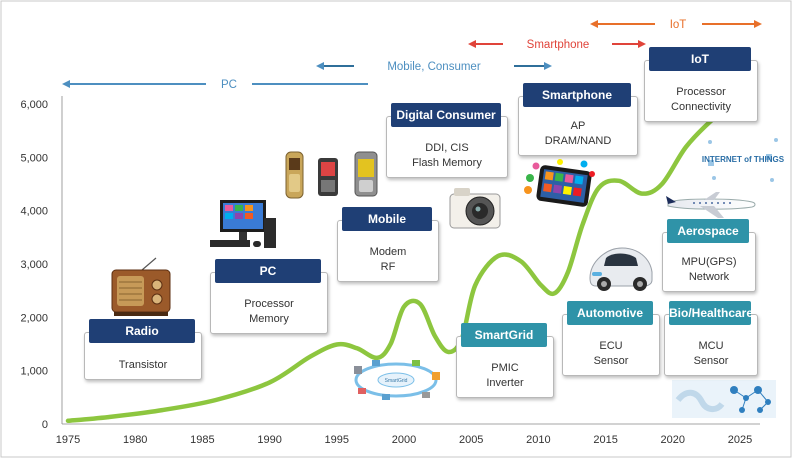  What do you see at coordinates (143, 365) in the screenshot?
I see `card-radio-line-1: Transistor` at bounding box center [143, 365].